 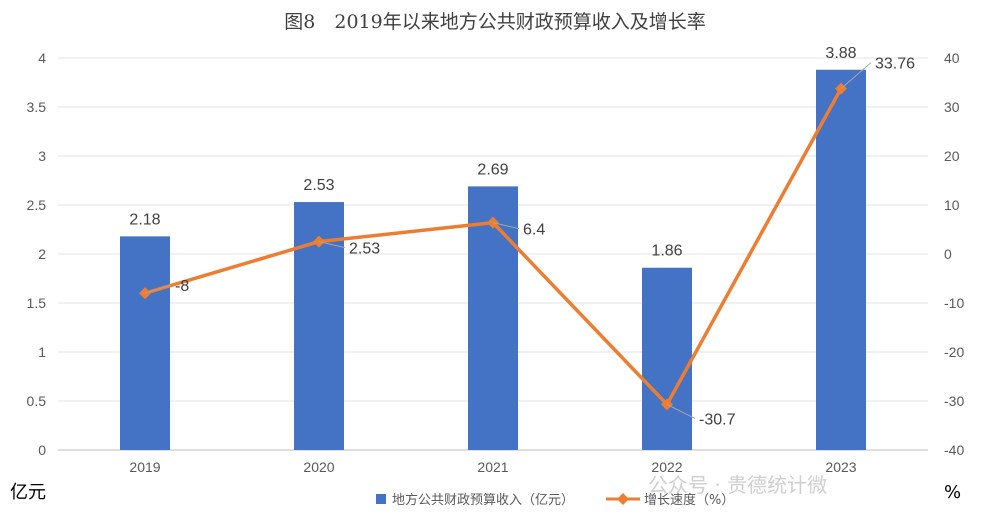 What do you see at coordinates (737, 485) in the screenshot?
I see `watermark: 公众号 · 贵德统计微` at bounding box center [737, 485].